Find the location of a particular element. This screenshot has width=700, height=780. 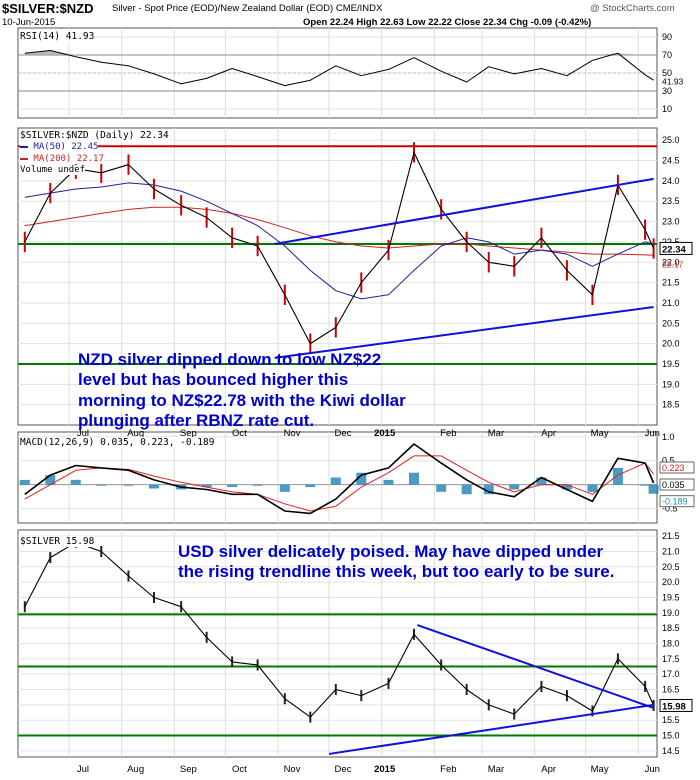

ma50-line is located at coordinates (339, 241).